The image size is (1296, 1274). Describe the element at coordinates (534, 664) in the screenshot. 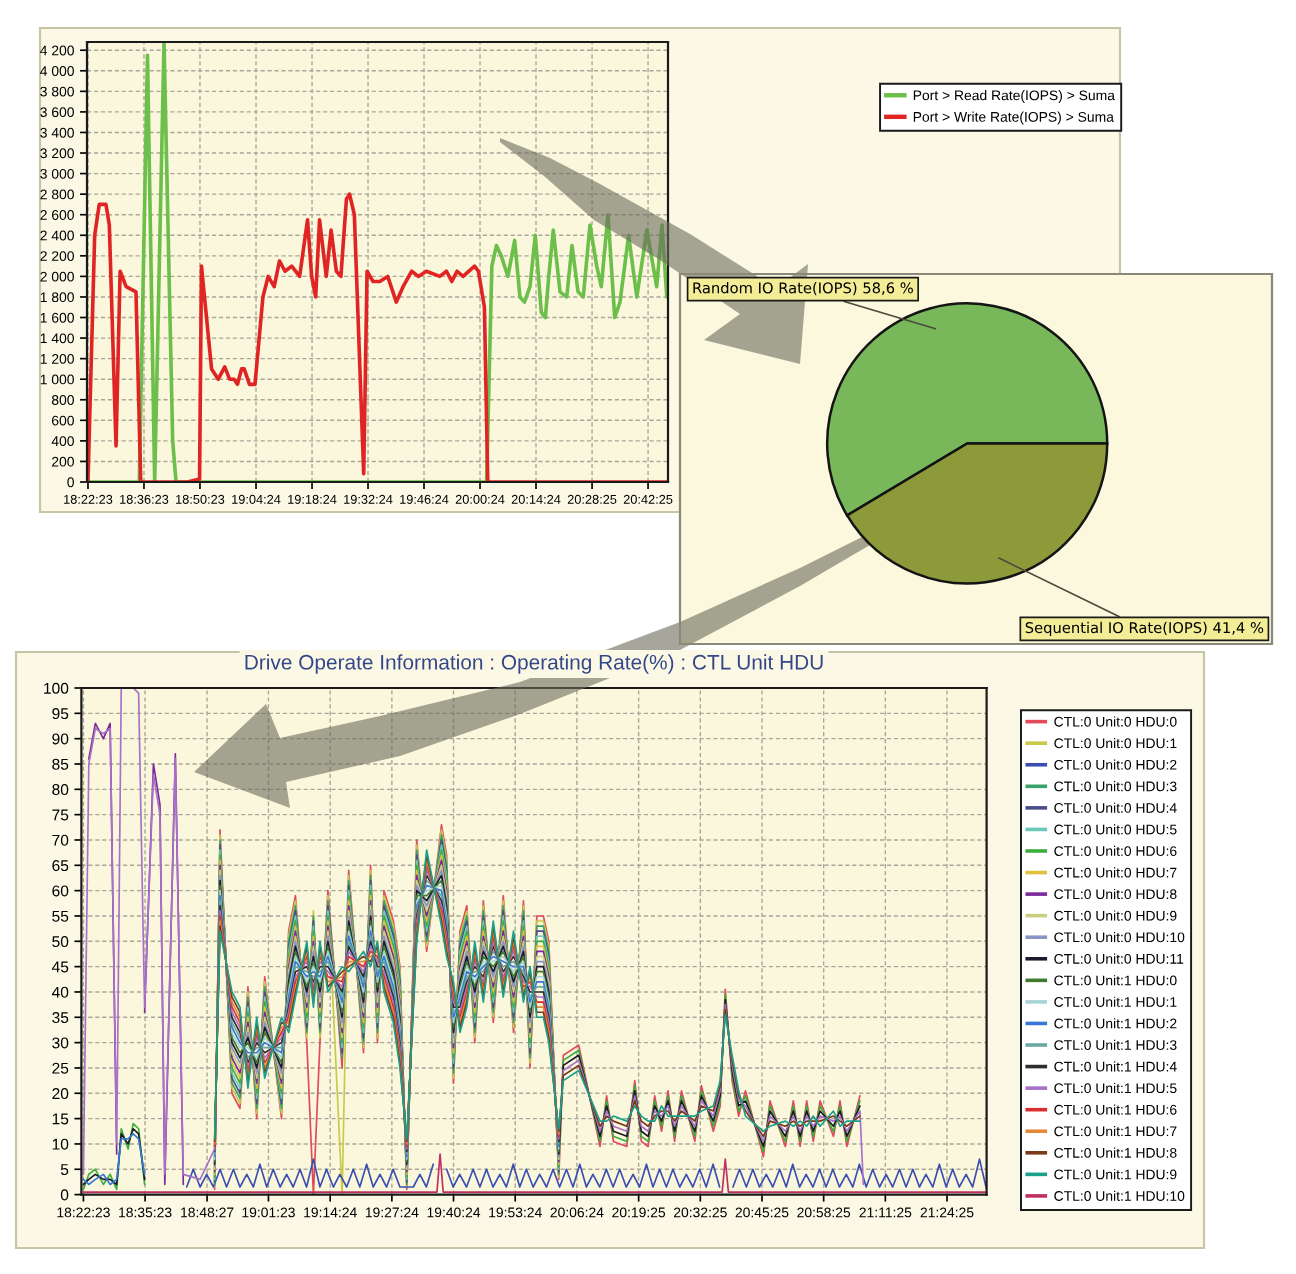

I see `chart-title: Drive Operate Information : Operating Rate(%) : CTL Unit HDU` at that location.